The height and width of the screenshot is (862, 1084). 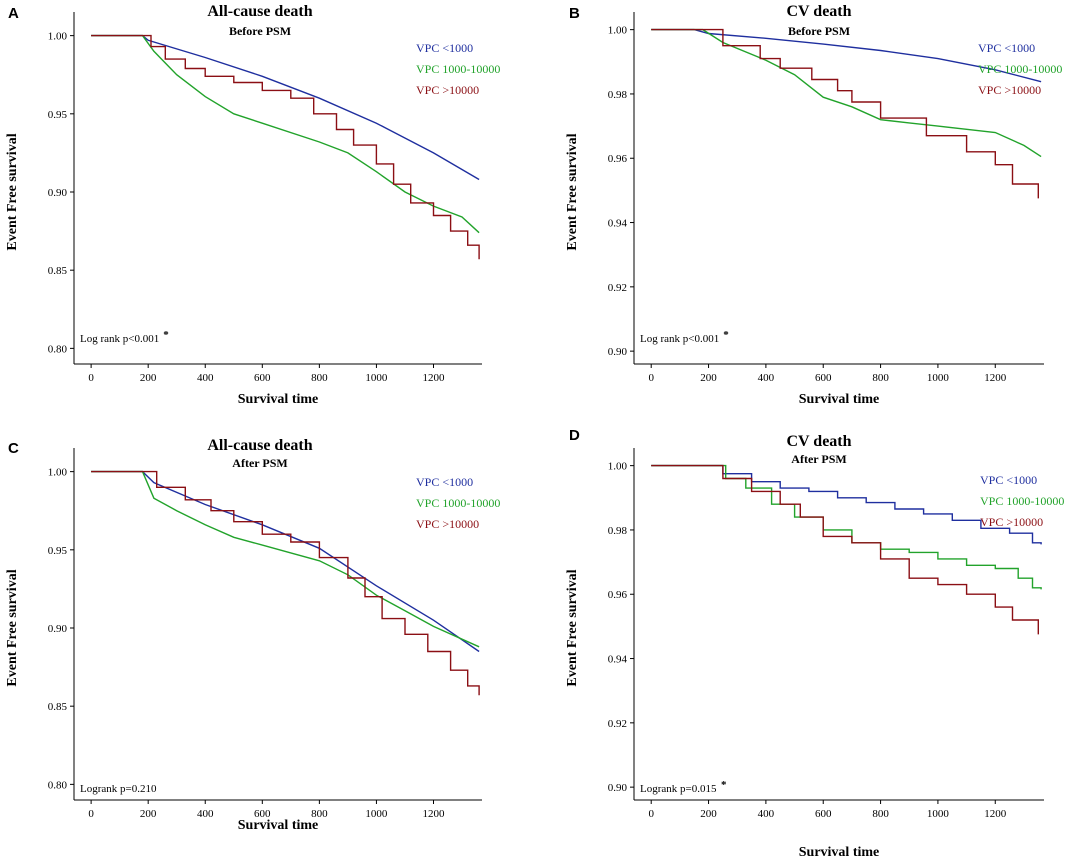 What do you see at coordinates (724, 785) in the screenshot?
I see `significance-star-d: *` at bounding box center [724, 785].